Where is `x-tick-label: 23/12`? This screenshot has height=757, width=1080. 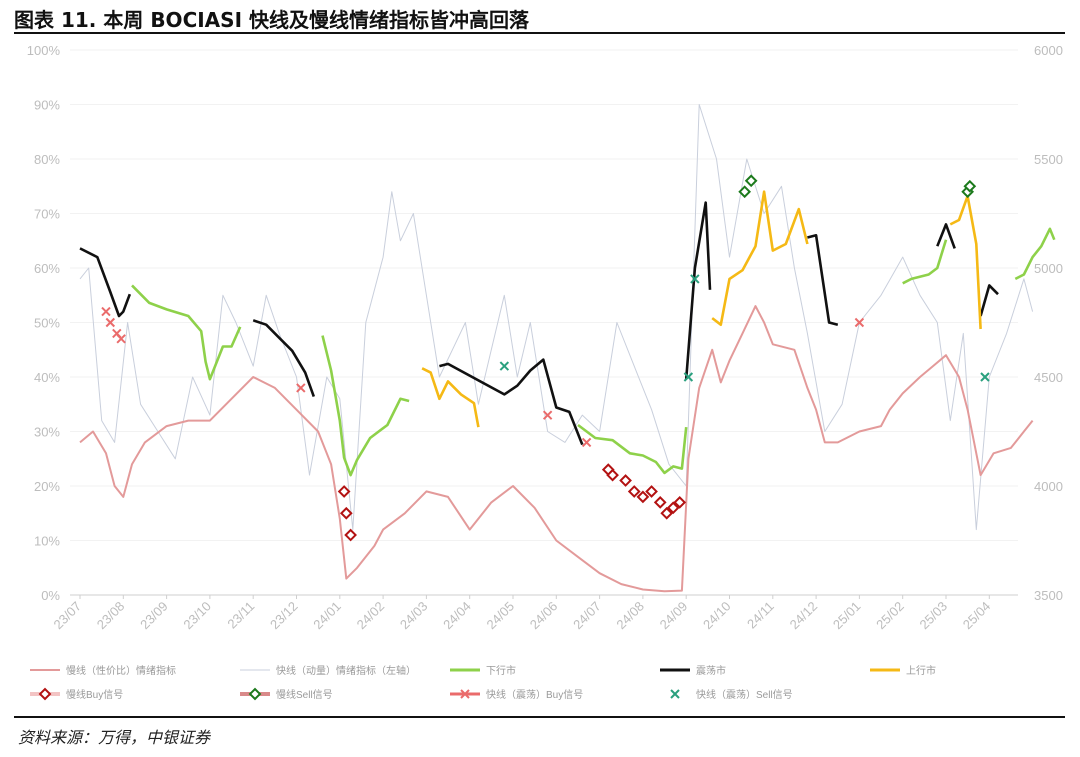 x-tick-label: 23/12 is located at coordinates (284, 616).